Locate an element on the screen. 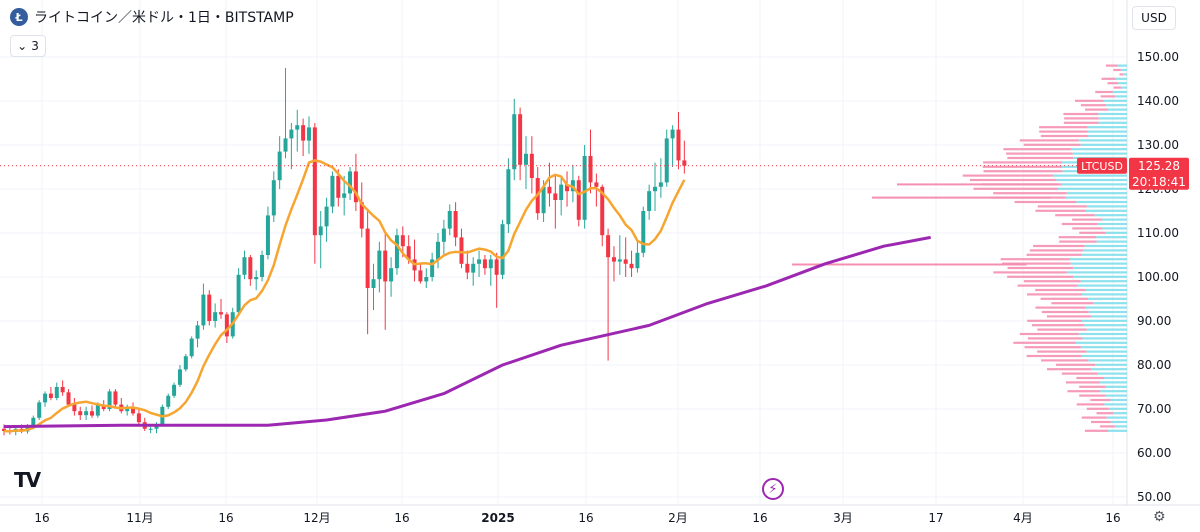 The width and height of the screenshot is (1200, 532). y-tick-label: 80.00 is located at coordinates (1154, 365).